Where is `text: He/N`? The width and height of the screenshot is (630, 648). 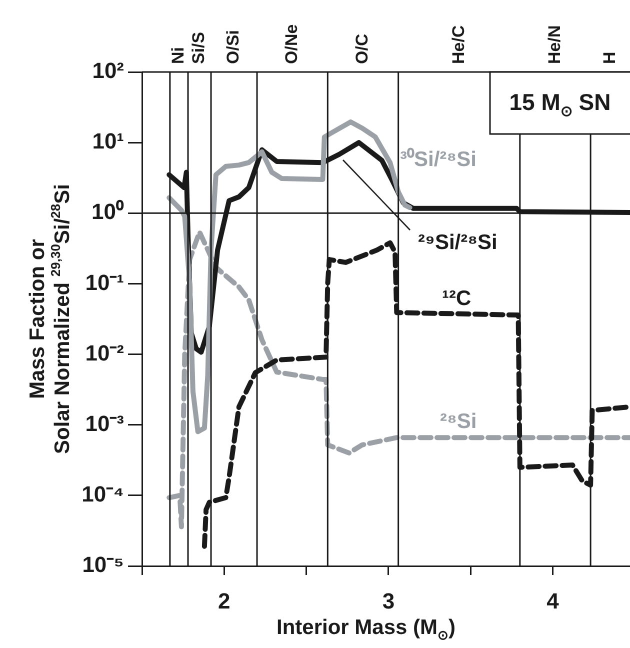
text: He/N is located at coordinates (554, 44).